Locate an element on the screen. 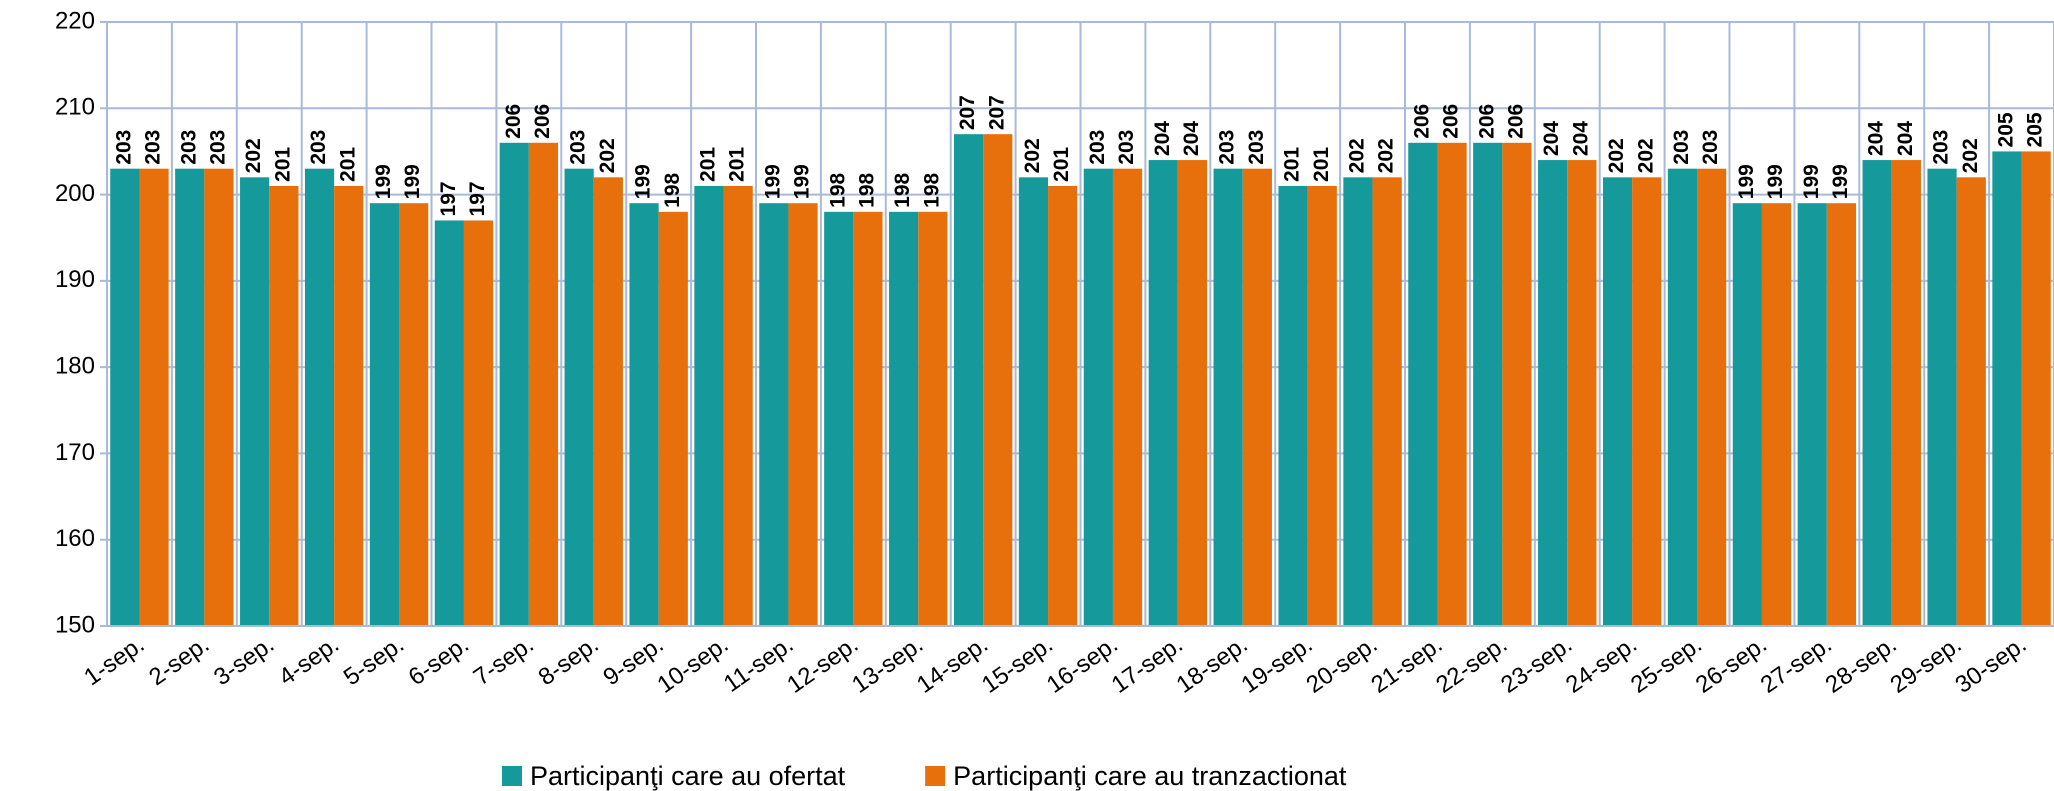 Image resolution: width=2054 pixels, height=791 pixels. x-tick-label: 30-sep. is located at coordinates (1990, 665).